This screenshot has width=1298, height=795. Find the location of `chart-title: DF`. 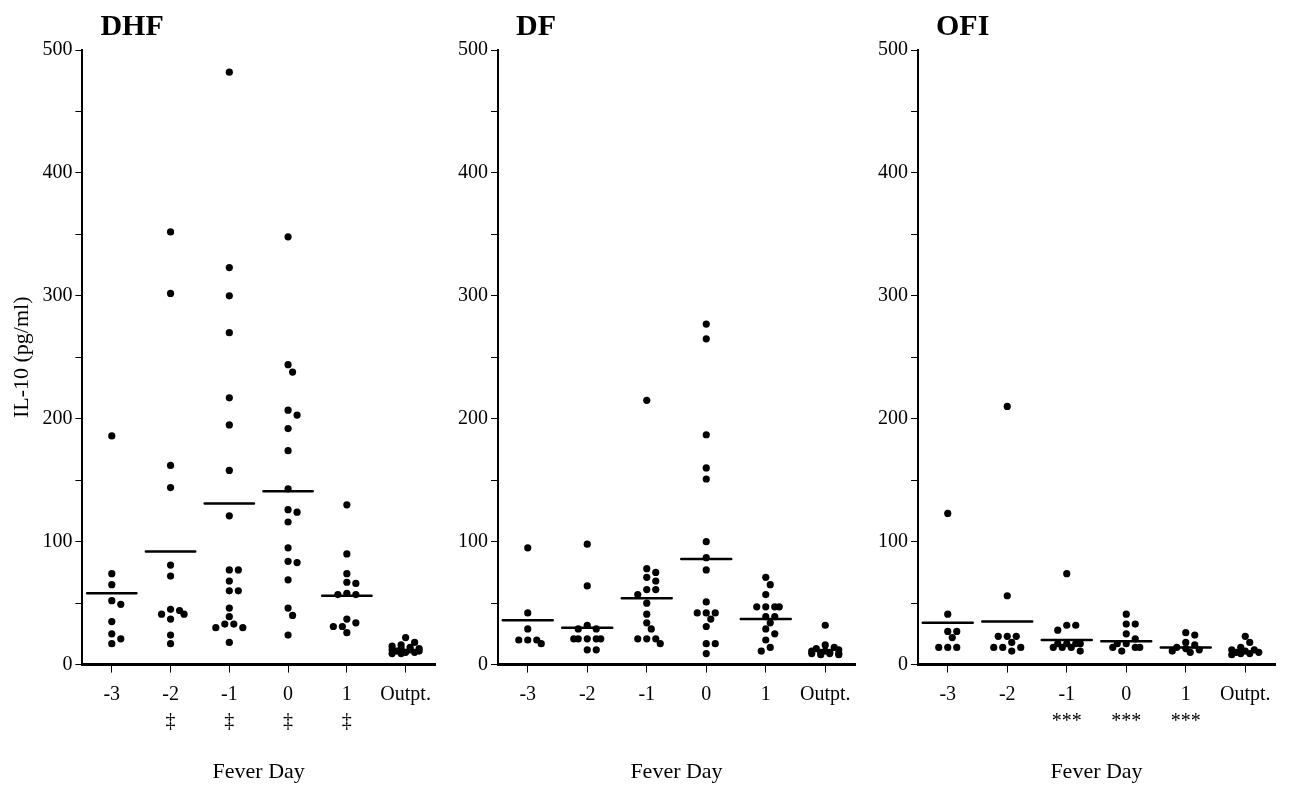

chart-title: DF is located at coordinates (536, 25).